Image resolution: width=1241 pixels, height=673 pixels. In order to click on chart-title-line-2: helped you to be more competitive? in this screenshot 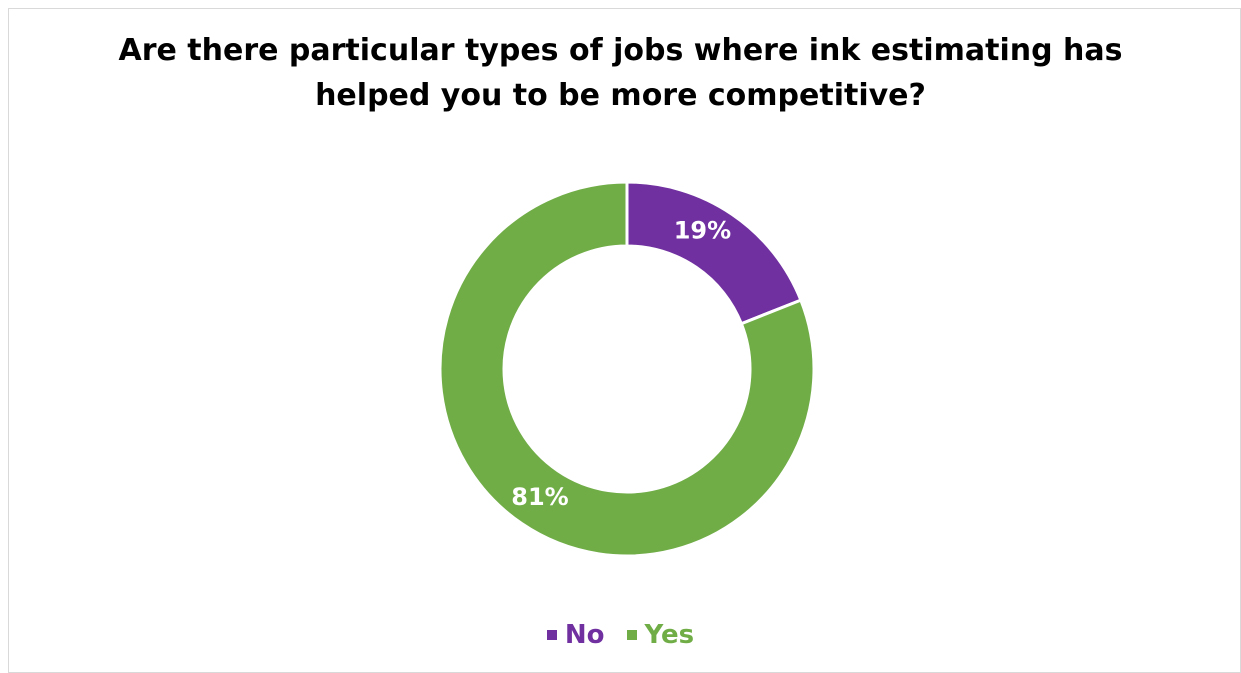, I will do `click(620, 95)`.